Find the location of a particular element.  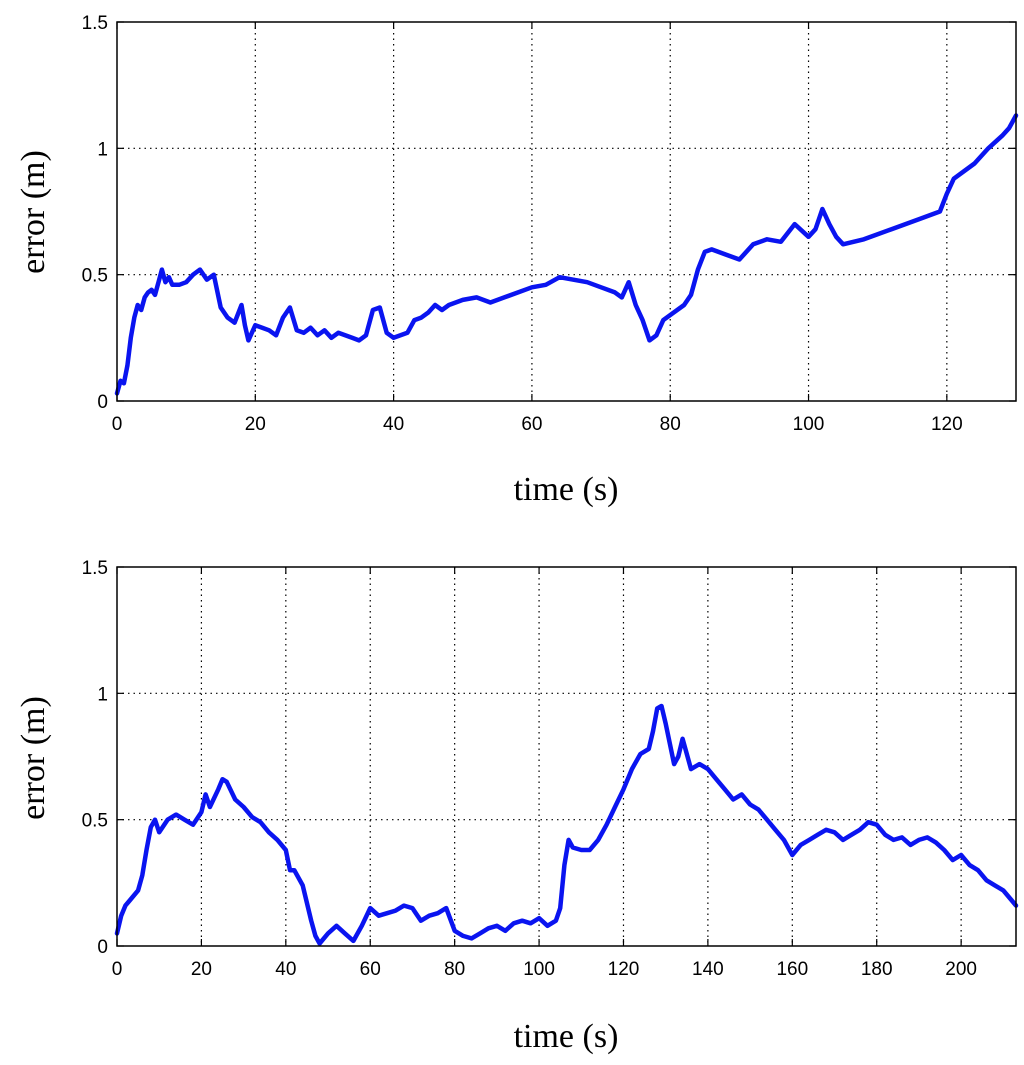

x-tick-label-top-4: 80 is located at coordinates (670, 424).